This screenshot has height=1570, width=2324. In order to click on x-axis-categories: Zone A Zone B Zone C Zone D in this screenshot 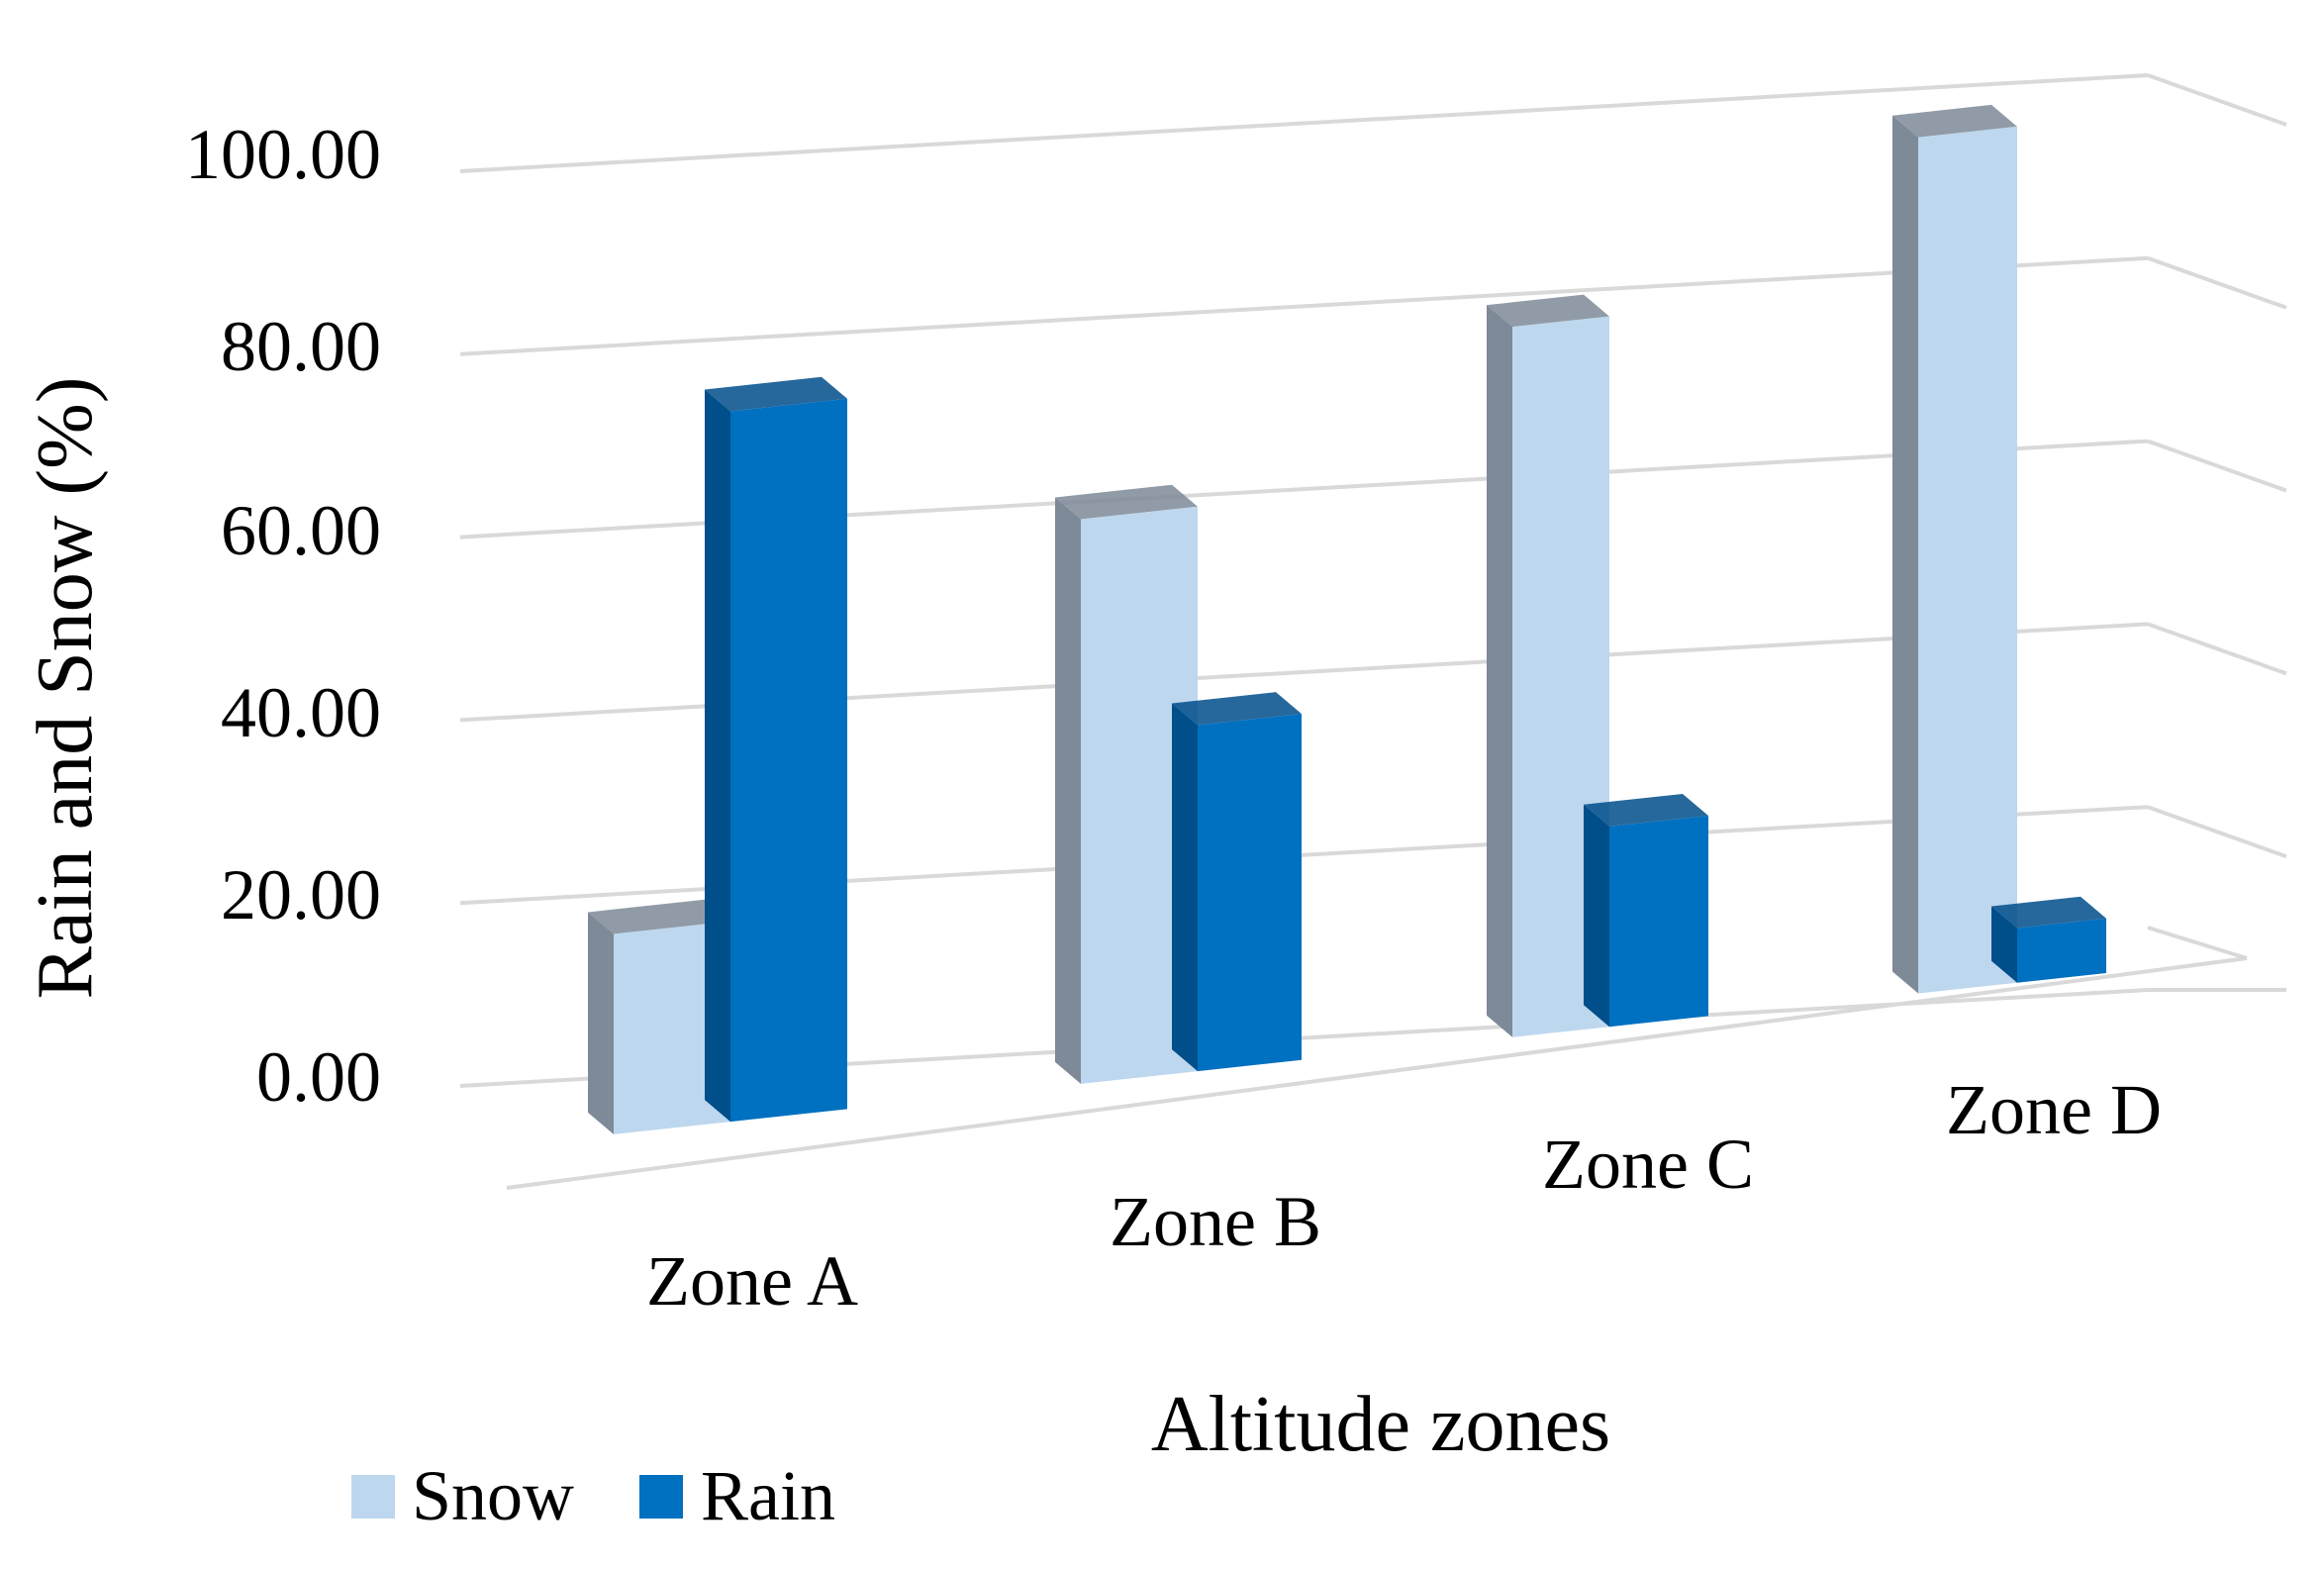, I will do `click(1404, 1195)`.